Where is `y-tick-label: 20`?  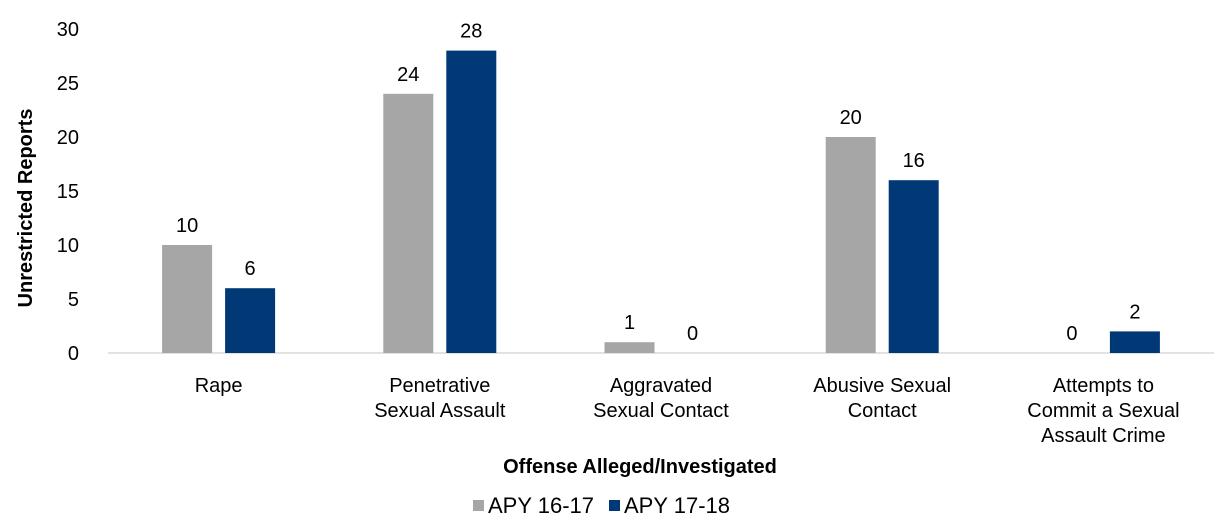
y-tick-label: 20 is located at coordinates (68, 138).